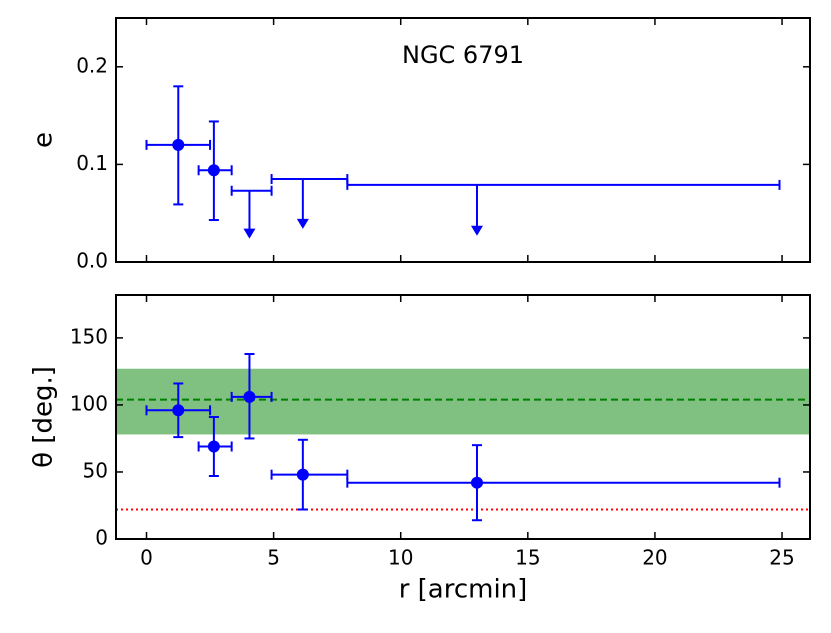 The height and width of the screenshot is (633, 831). Describe the element at coordinates (92, 163) in the screenshot. I see `y-tick-label: 0.1` at that location.